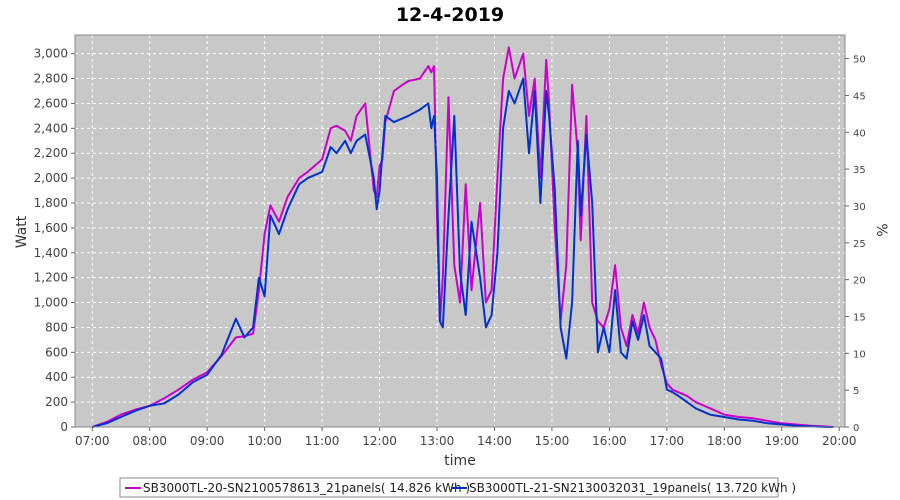 The height and width of the screenshot is (500, 900). Describe the element at coordinates (22, 231) in the screenshot. I see `y-axis-label: Watt` at that location.